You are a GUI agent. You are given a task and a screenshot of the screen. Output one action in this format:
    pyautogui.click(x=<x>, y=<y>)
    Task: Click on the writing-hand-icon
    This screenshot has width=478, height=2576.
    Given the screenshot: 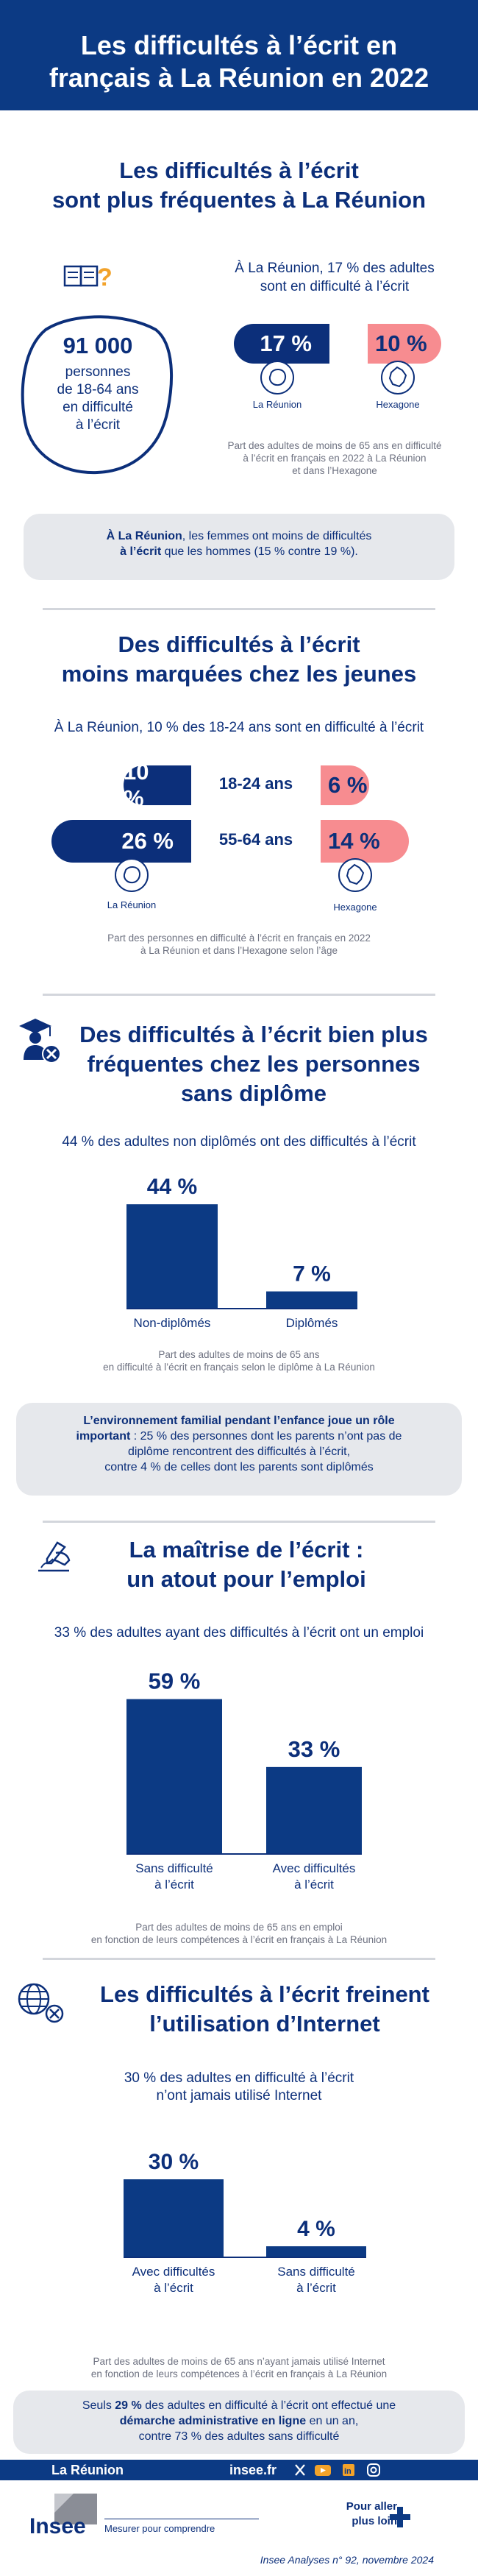 What is the action you would take?
    pyautogui.click(x=54, y=1556)
    